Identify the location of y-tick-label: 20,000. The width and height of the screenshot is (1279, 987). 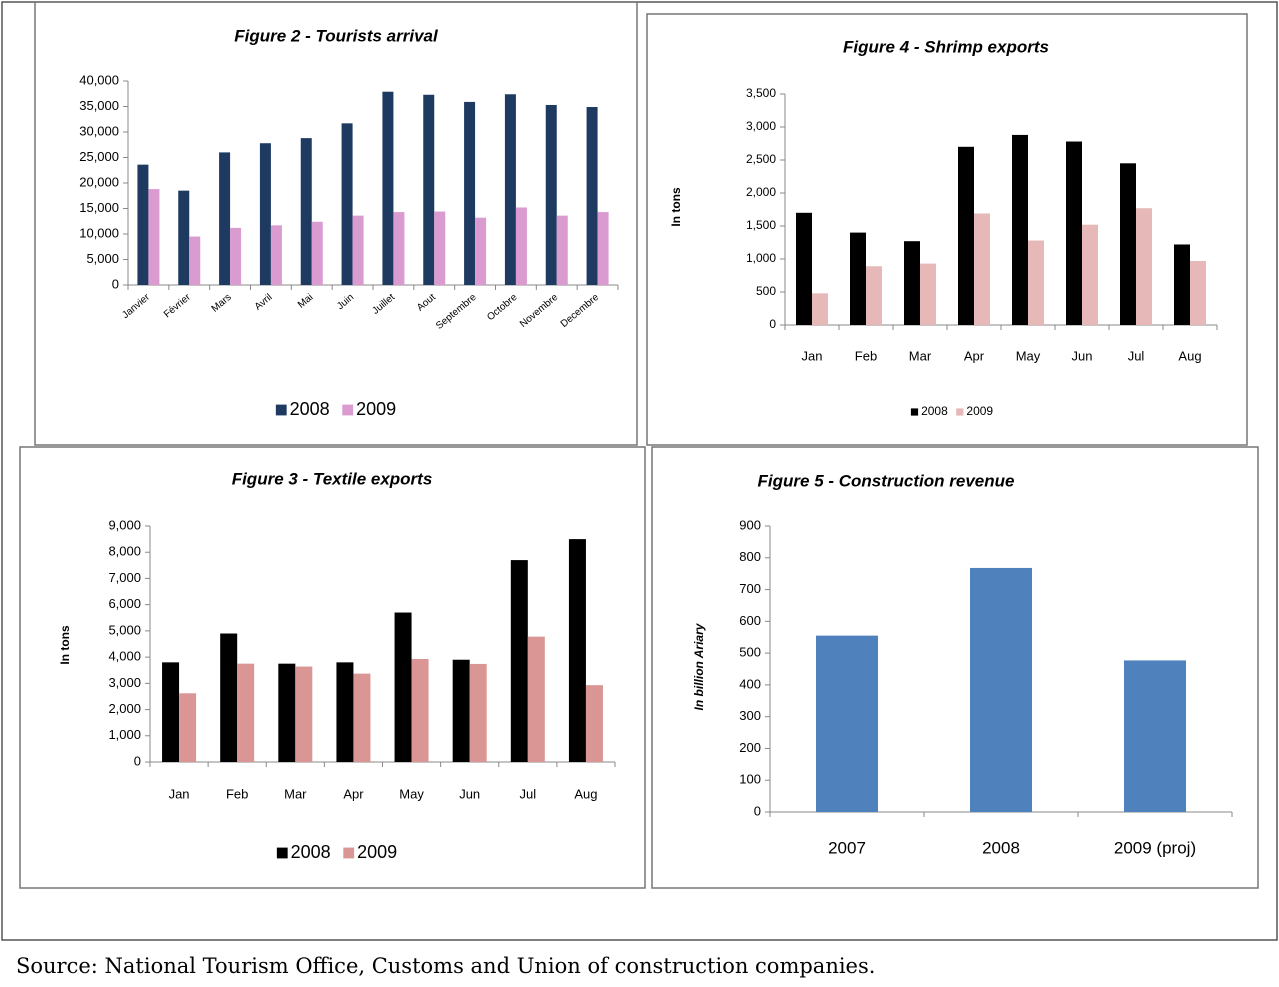
(99, 181).